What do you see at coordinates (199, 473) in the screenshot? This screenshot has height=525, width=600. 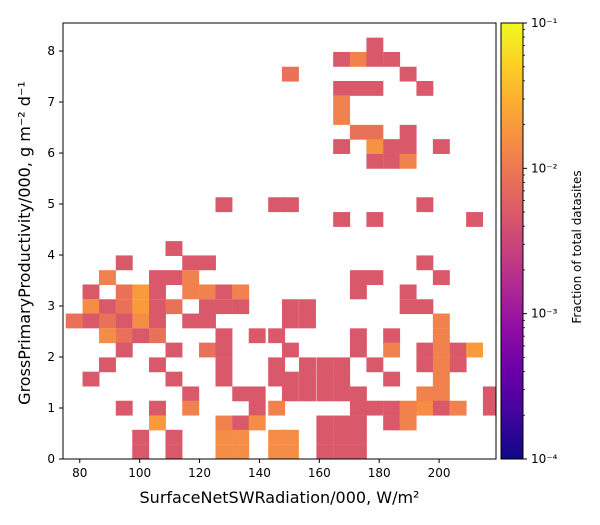 I see `x-tick-label: 120` at bounding box center [199, 473].